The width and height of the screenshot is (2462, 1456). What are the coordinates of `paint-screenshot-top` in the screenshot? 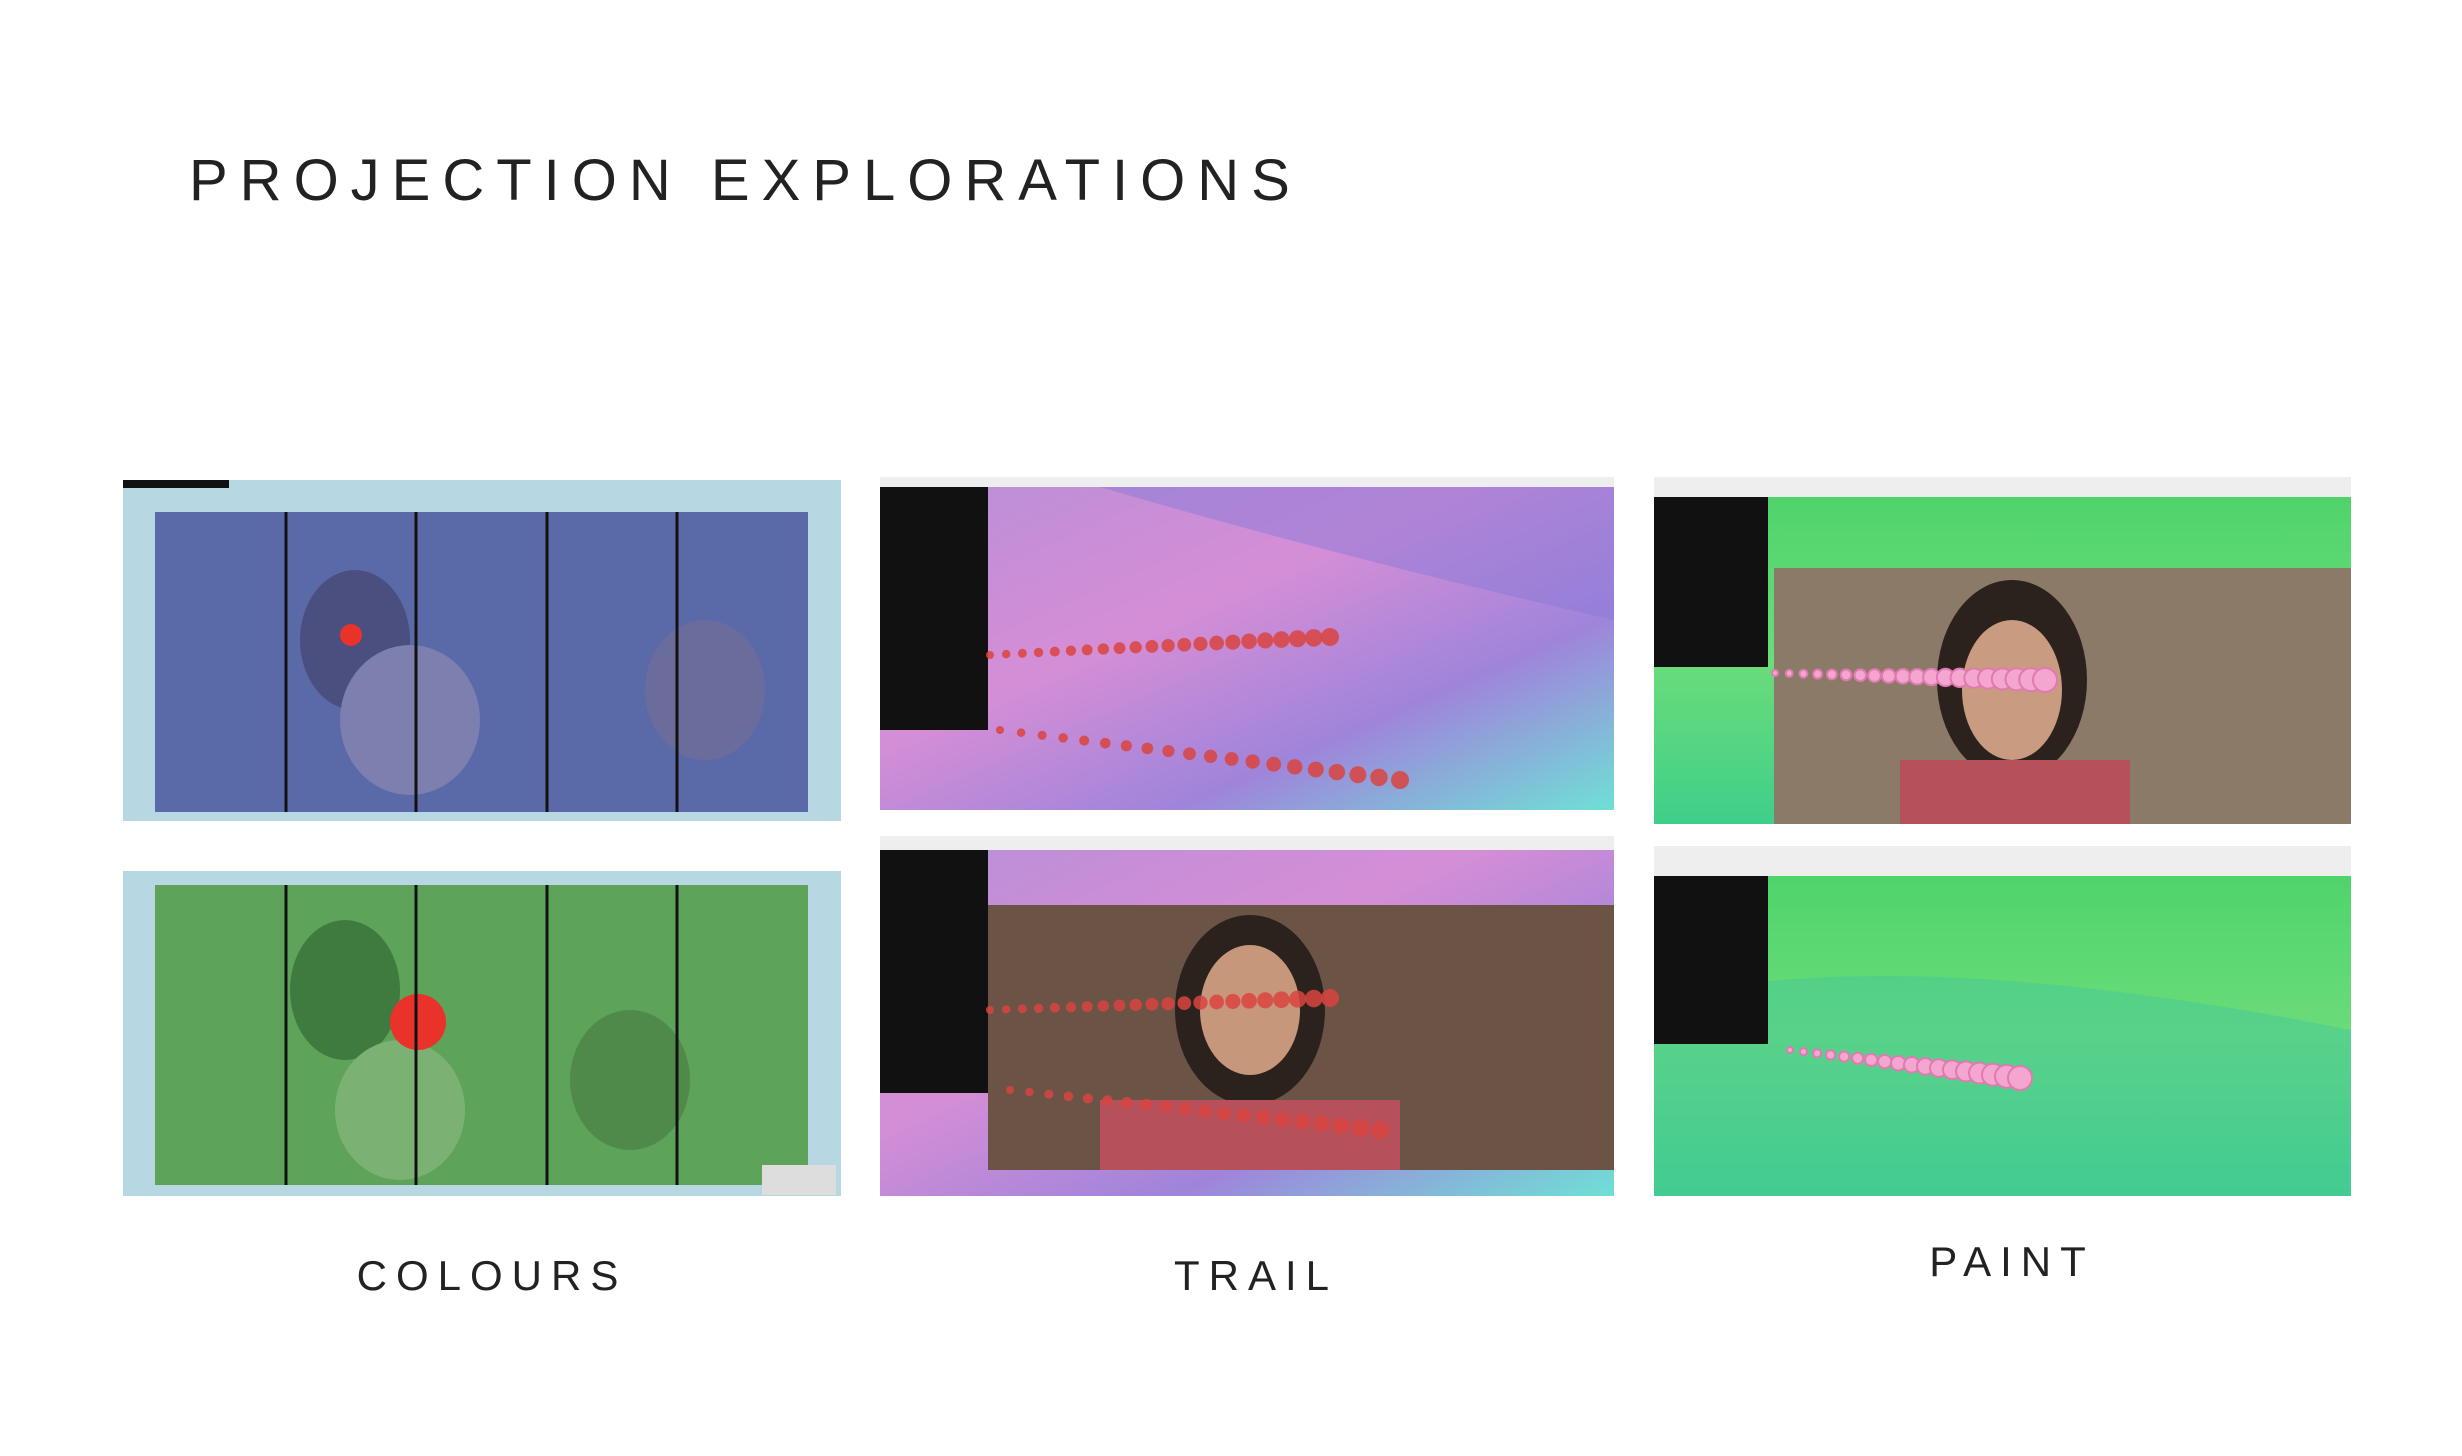 It's located at (2002, 650).